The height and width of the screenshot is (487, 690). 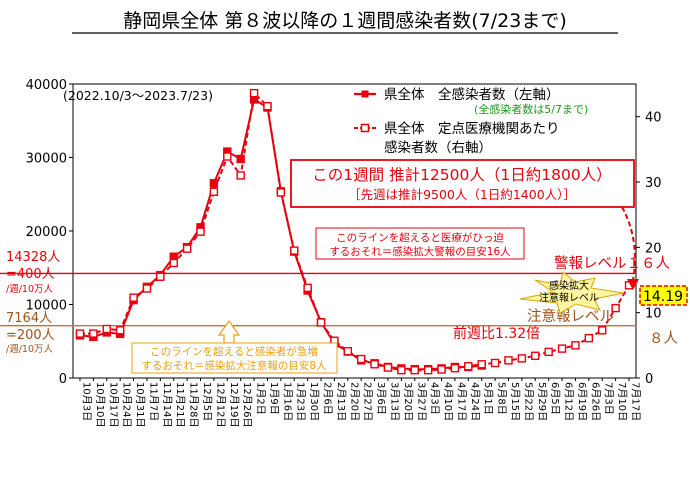 What do you see at coordinates (570, 316) in the screenshot?
I see `advisory-level-label: 注意報レベル` at bounding box center [570, 316].